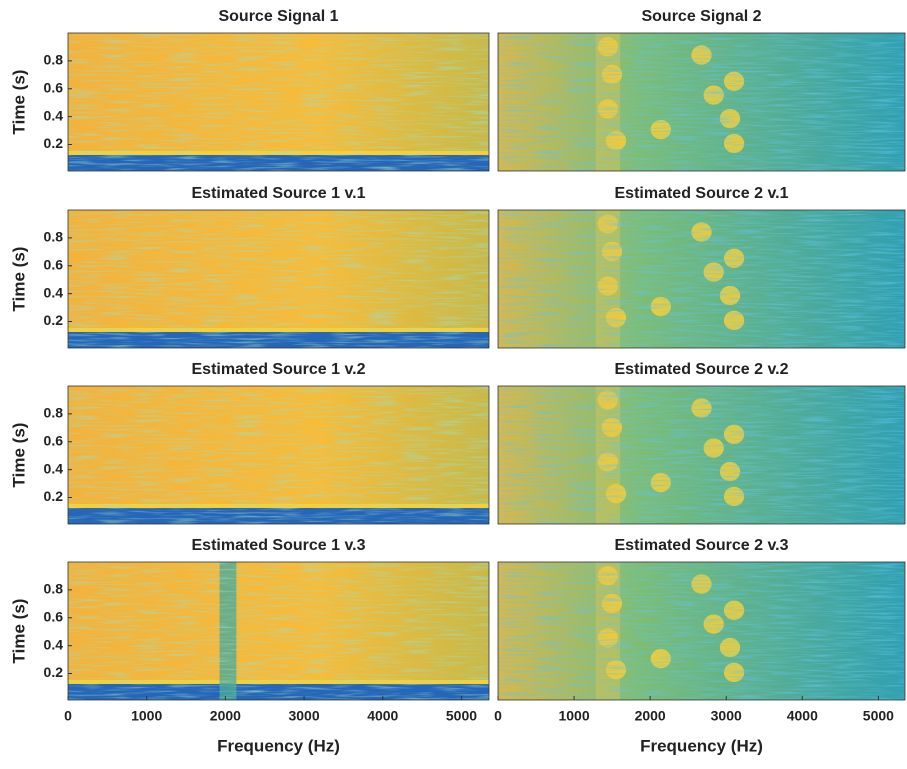  Describe the element at coordinates (702, 369) in the screenshot. I see `panel-title: Estimated Source 2 v.2` at that location.